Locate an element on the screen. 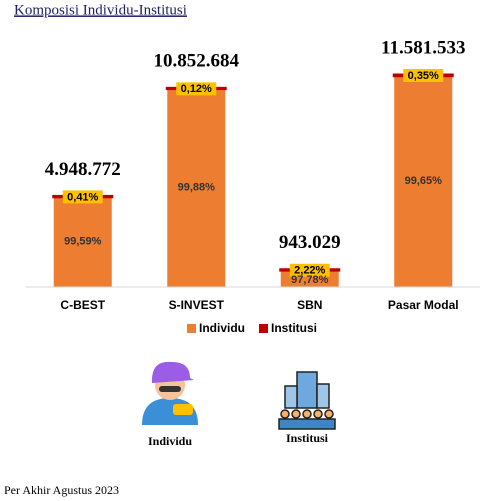  data-label: 97,78% is located at coordinates (310, 280).